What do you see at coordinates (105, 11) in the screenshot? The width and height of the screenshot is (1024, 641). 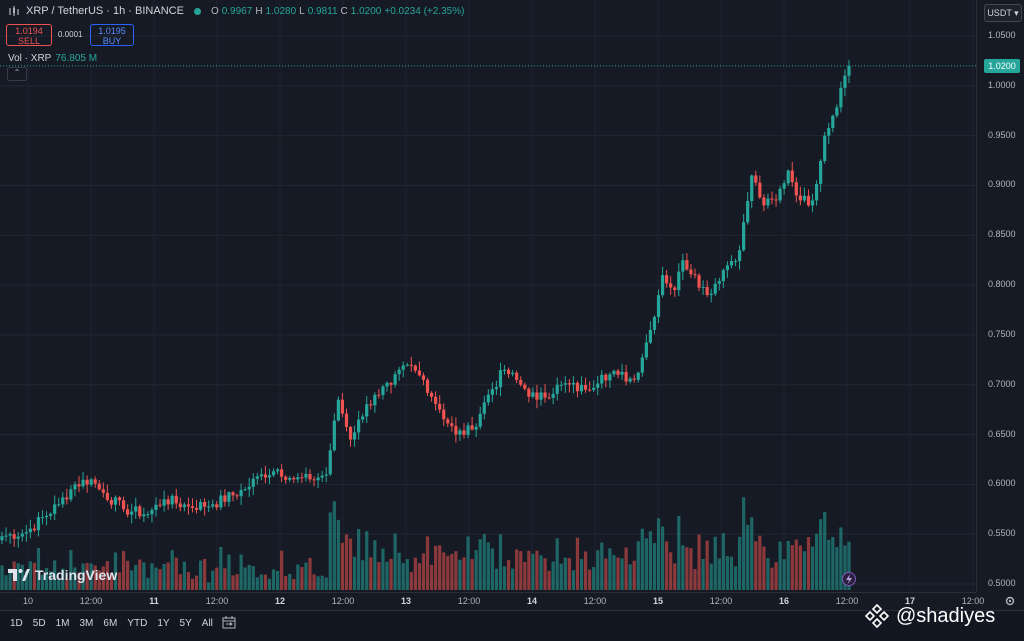 I see `symbol-title: XRP / TetherUS · 1h · BINANCE` at bounding box center [105, 11].